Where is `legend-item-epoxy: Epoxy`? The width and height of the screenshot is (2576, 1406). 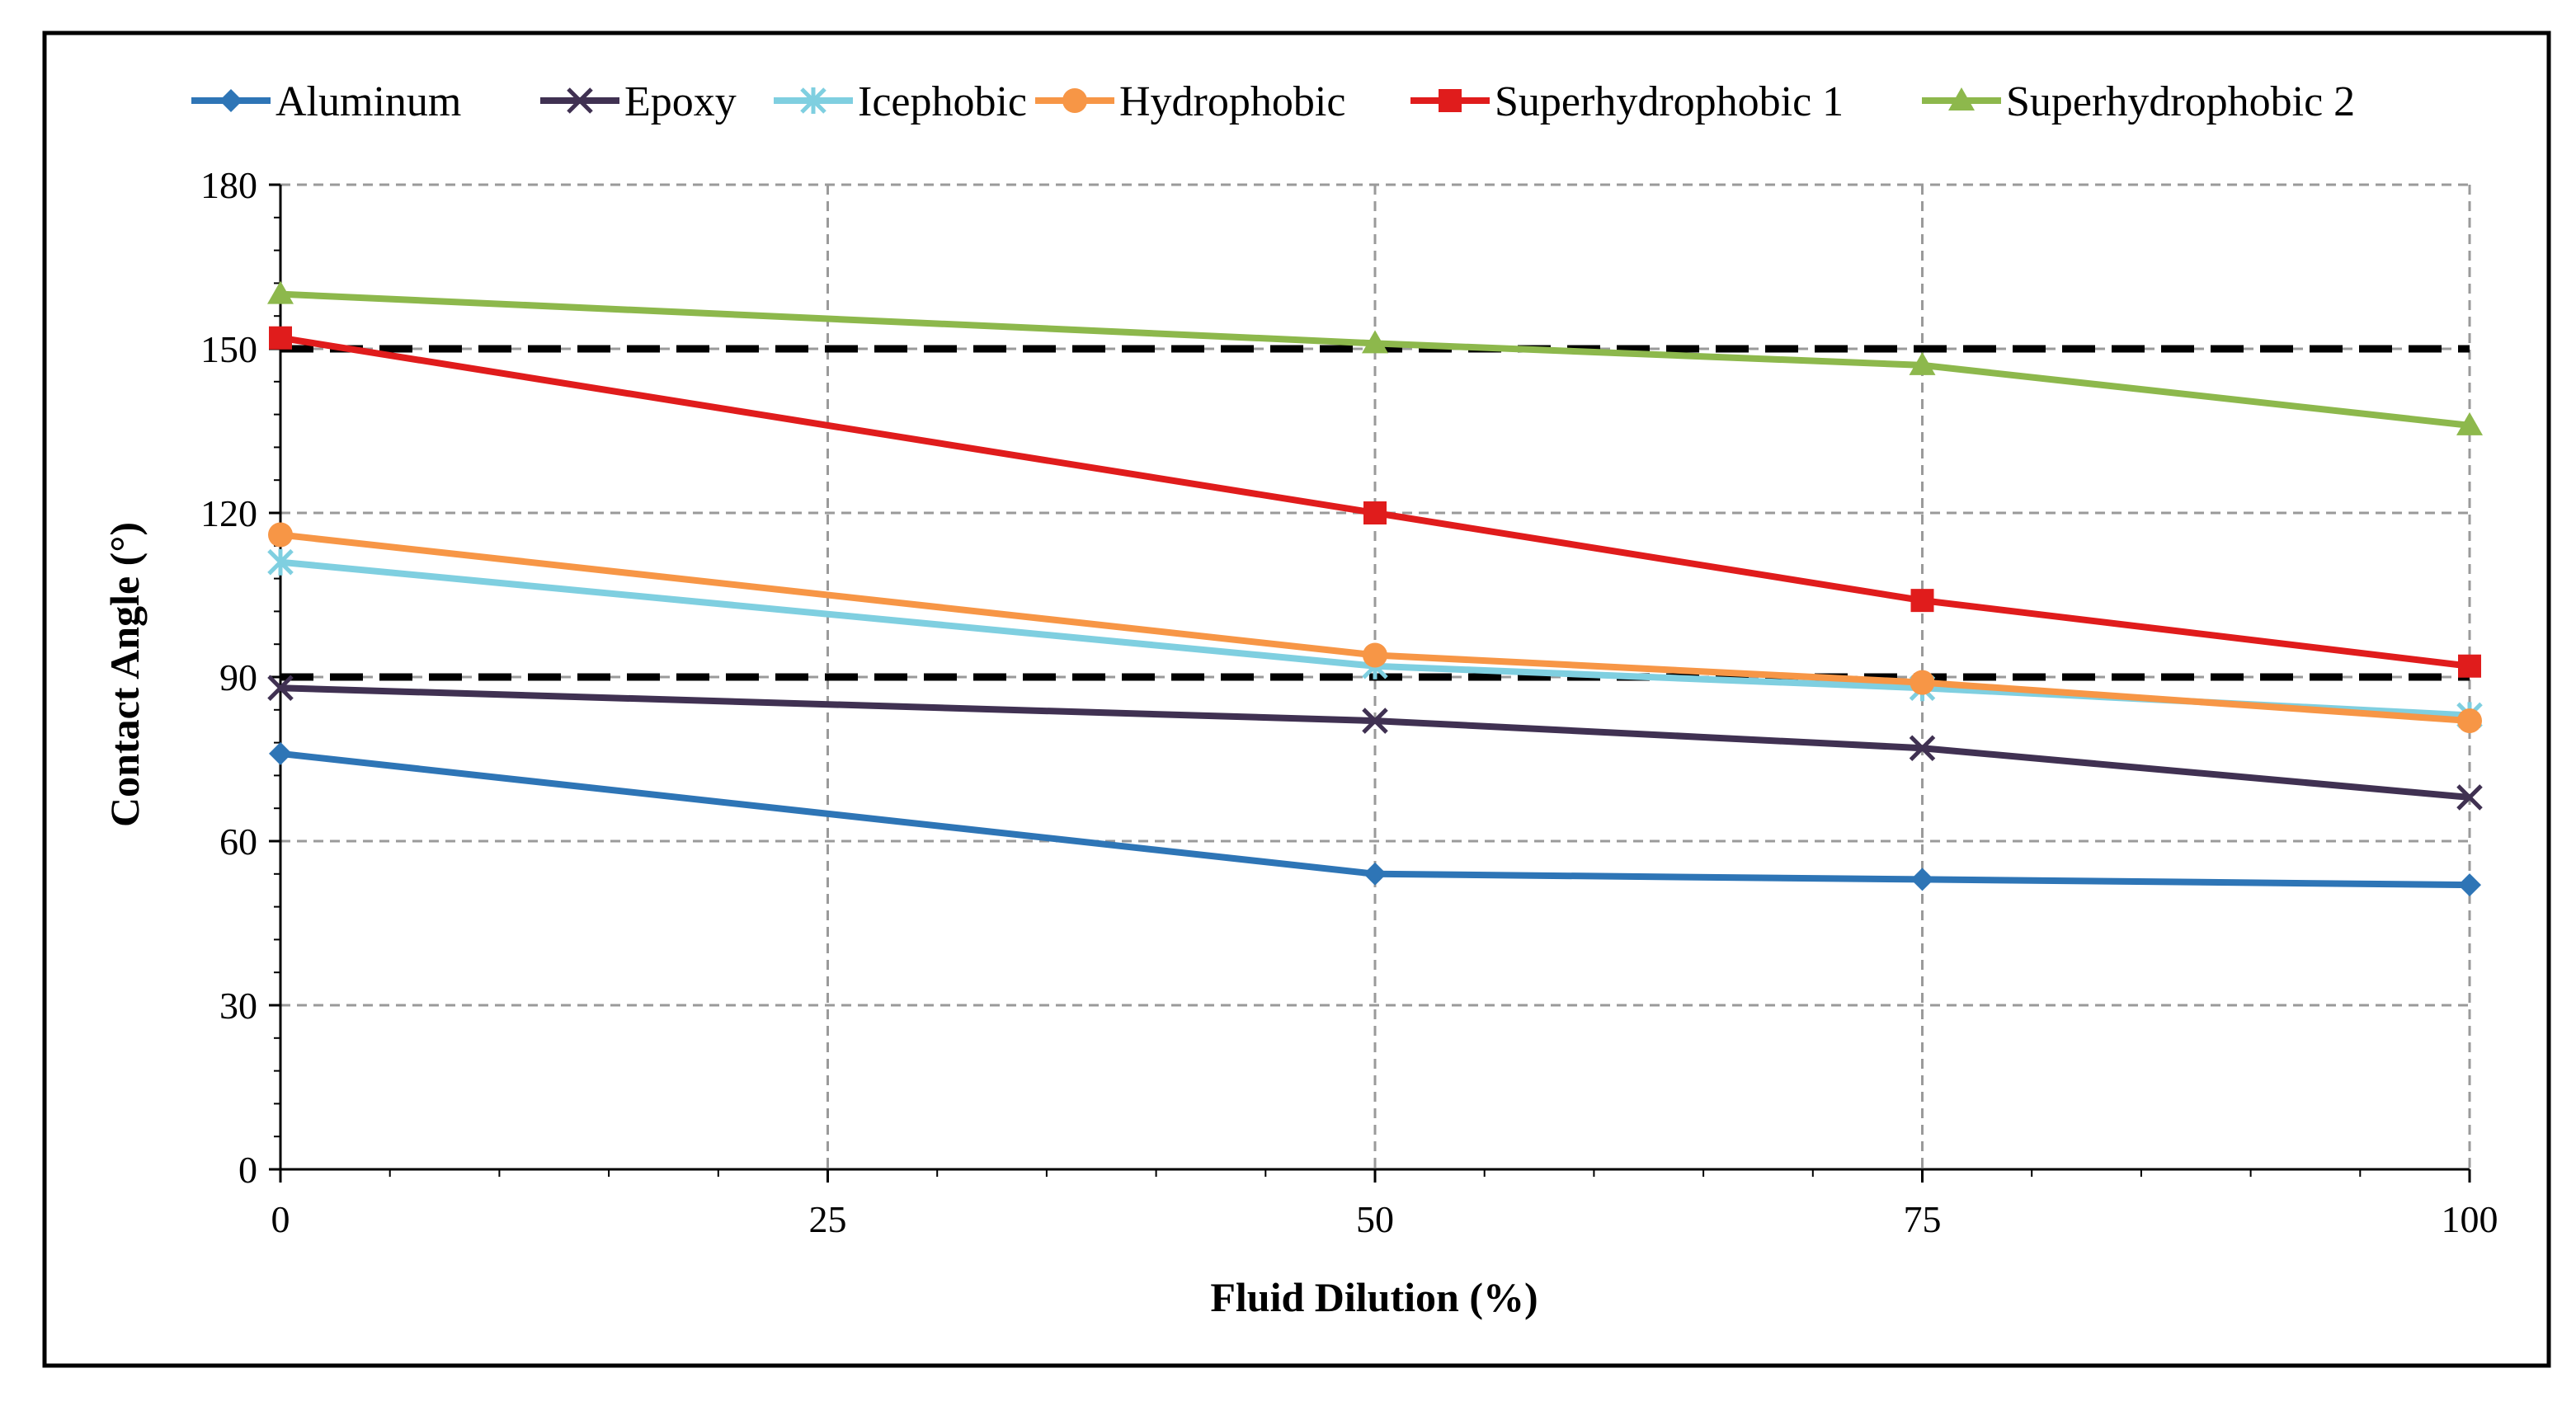
legend-item-epoxy: Epoxy is located at coordinates (638, 101).